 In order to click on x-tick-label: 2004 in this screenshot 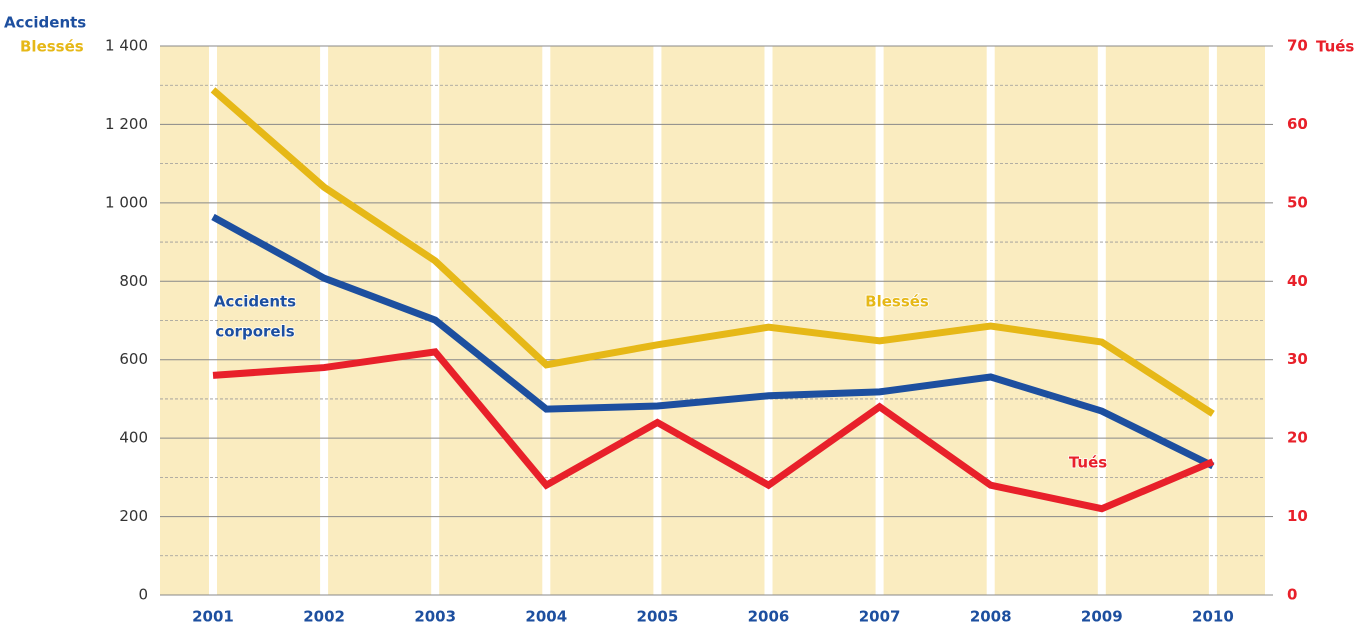, I will do `click(546, 617)`.